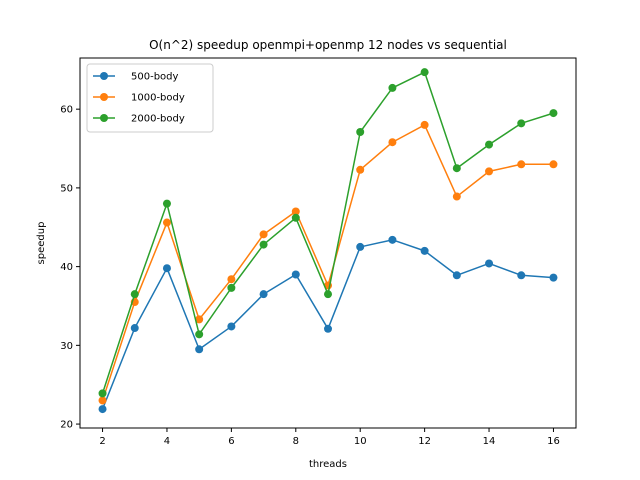 The width and height of the screenshot is (640, 480). I want to click on y-tick-label: 40, so click(66, 267).